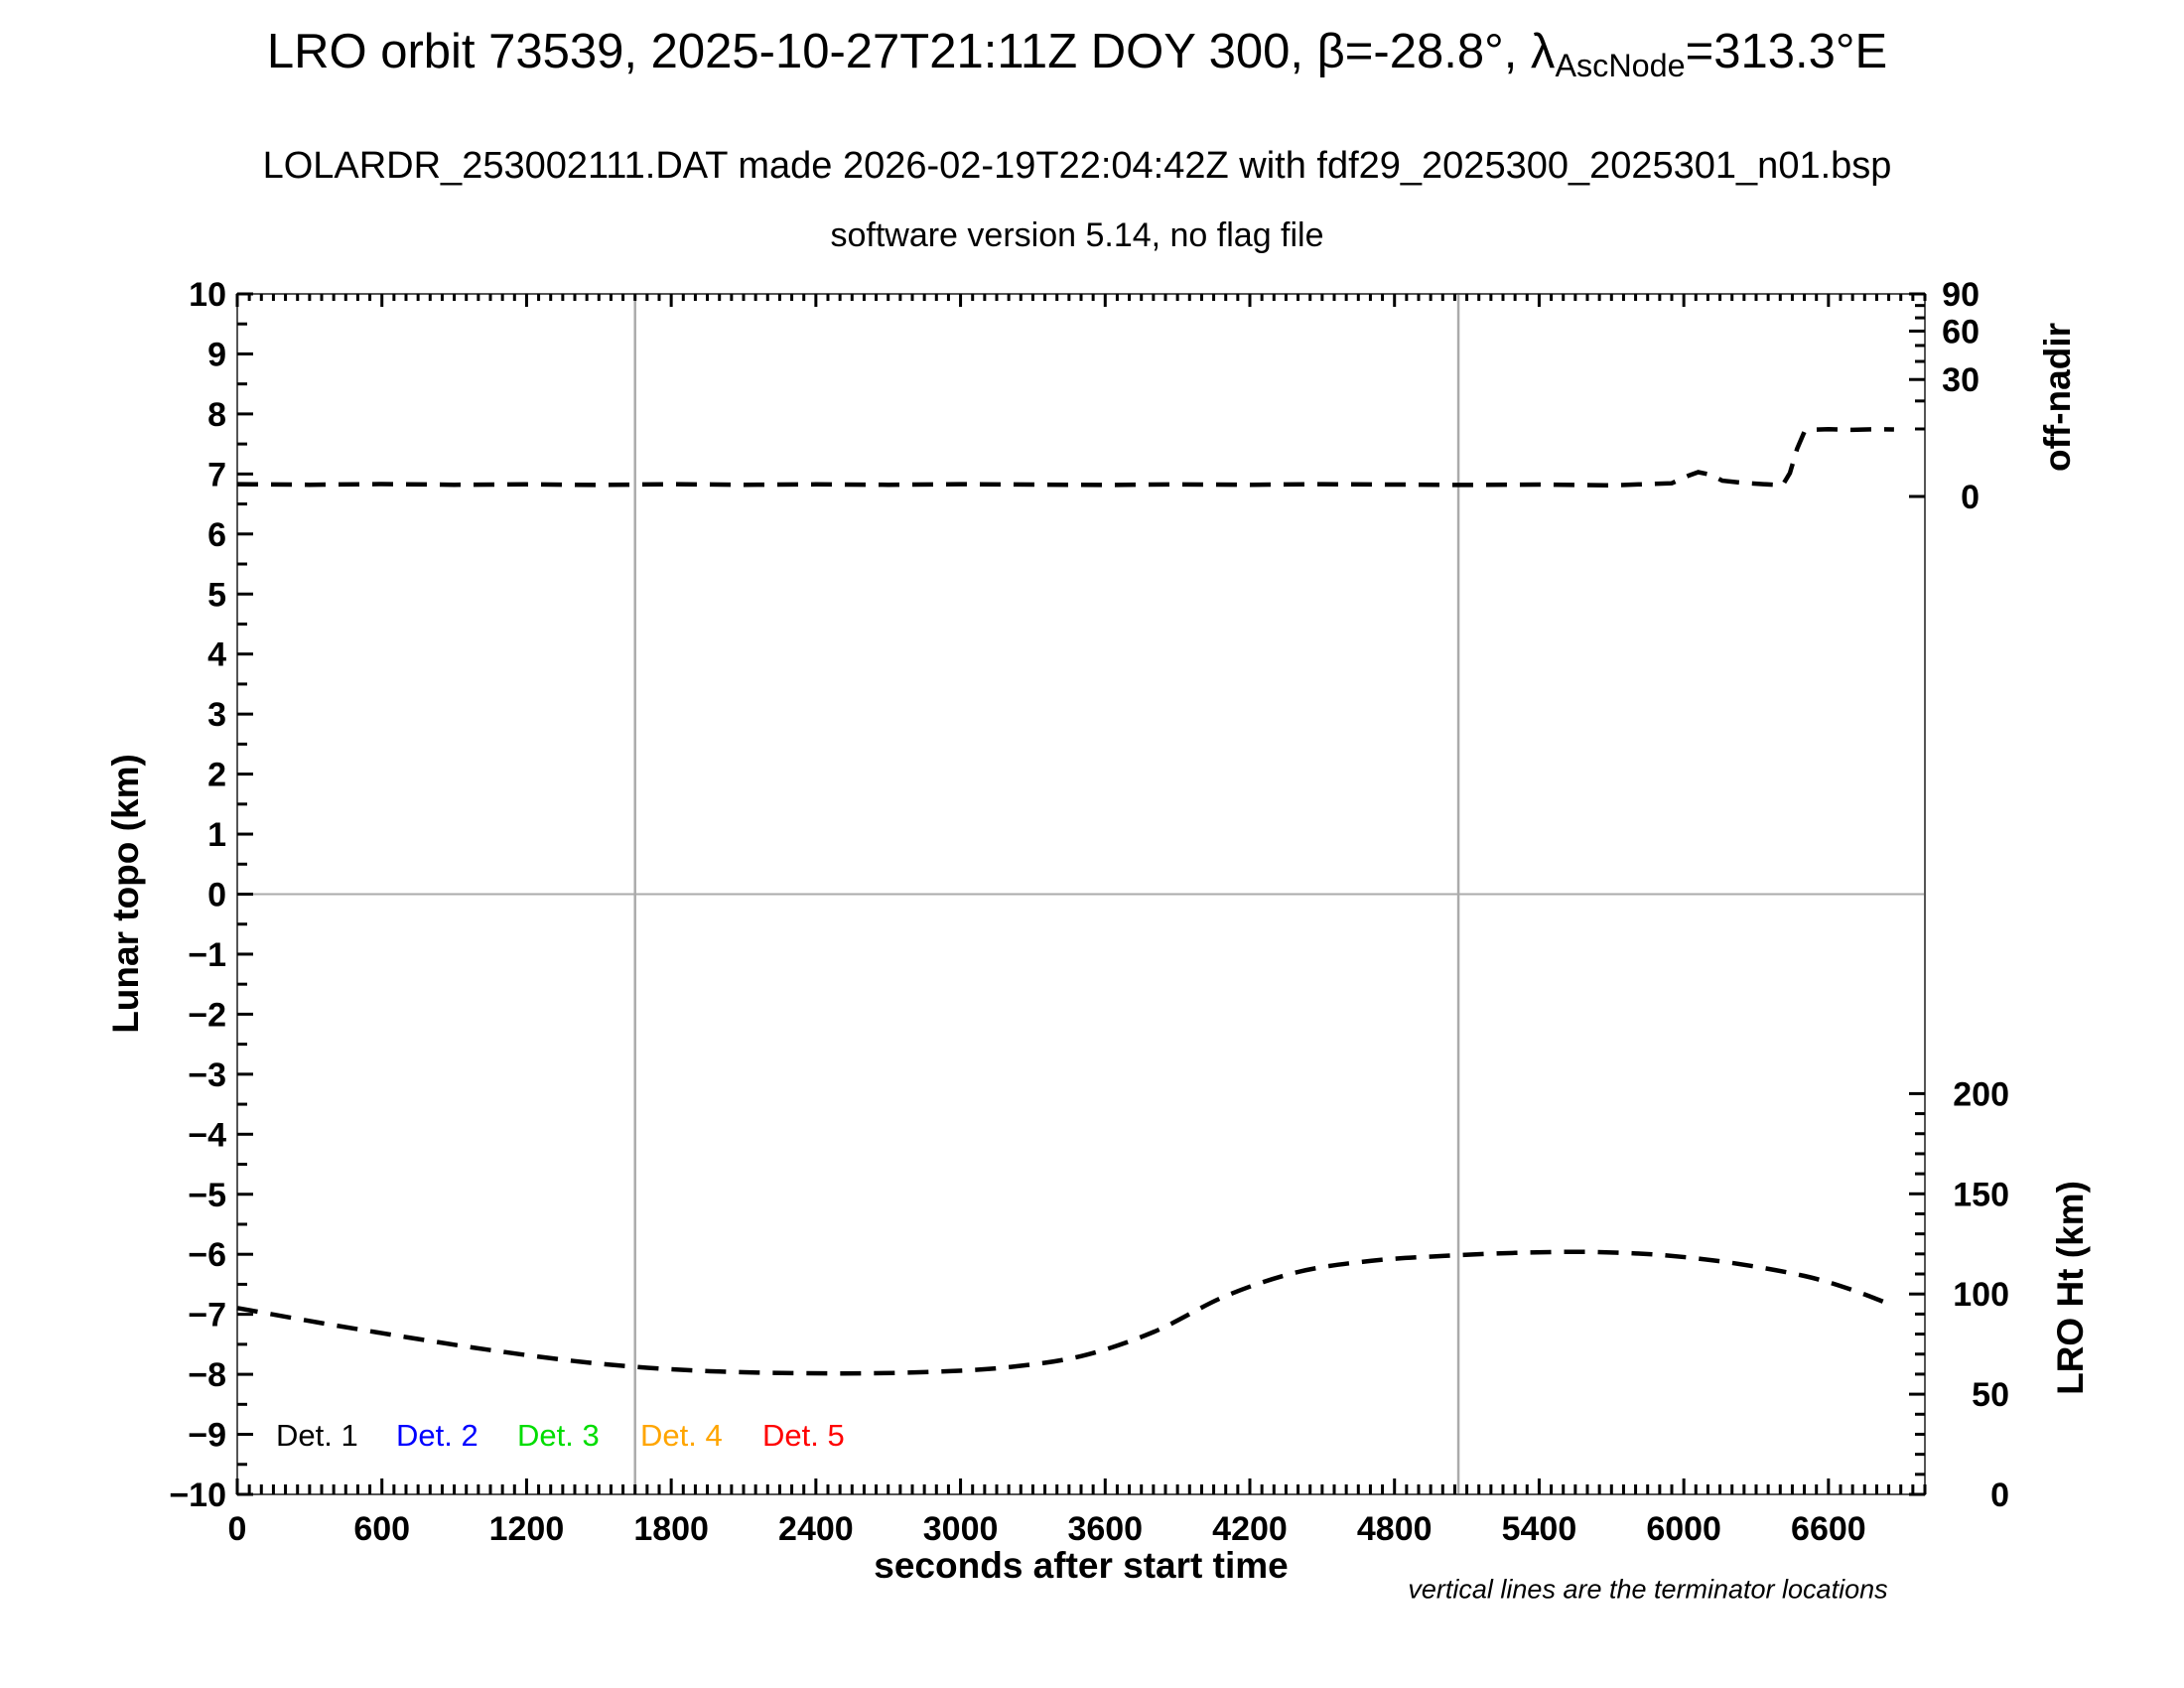  What do you see at coordinates (207, 295) in the screenshot?
I see `y-left-tick-label: 10` at bounding box center [207, 295].